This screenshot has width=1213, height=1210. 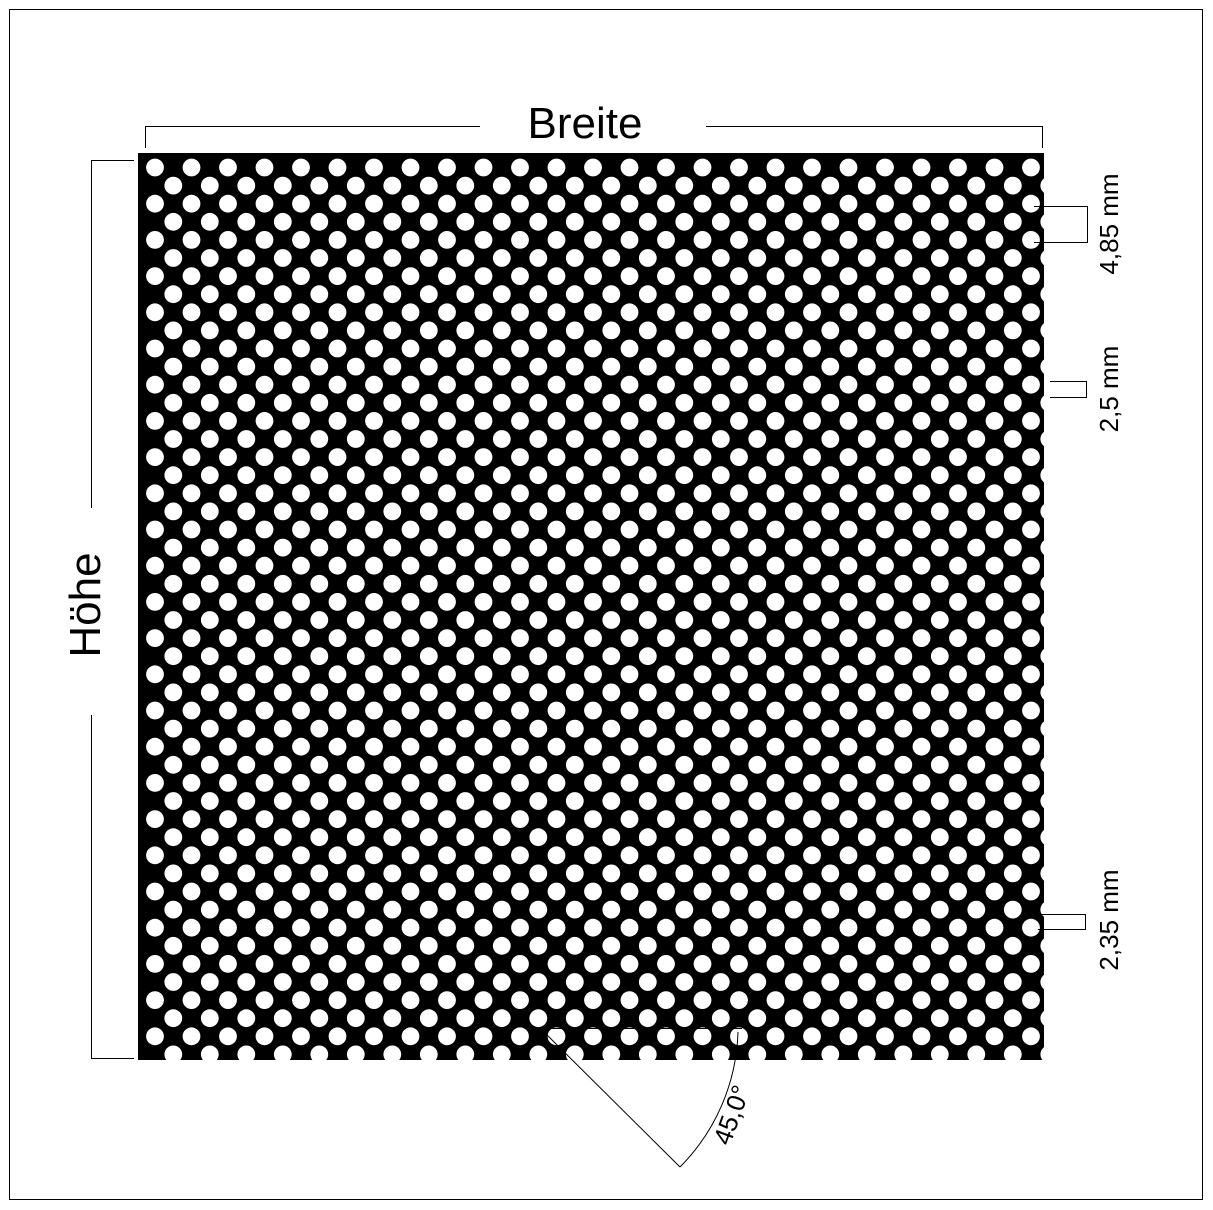 I want to click on angle-label: 45,0°, so click(x=731, y=1115).